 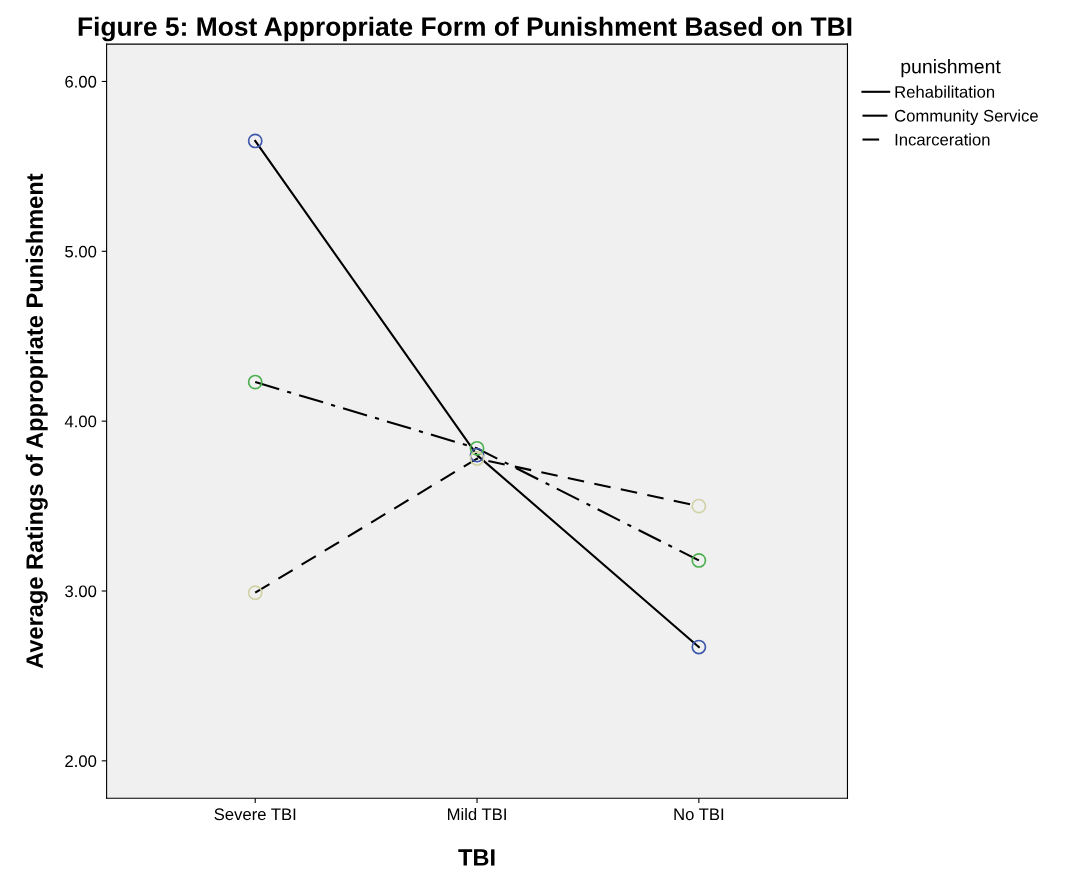 What do you see at coordinates (81, 761) in the screenshot?
I see `y-tick-label: 2.00` at bounding box center [81, 761].